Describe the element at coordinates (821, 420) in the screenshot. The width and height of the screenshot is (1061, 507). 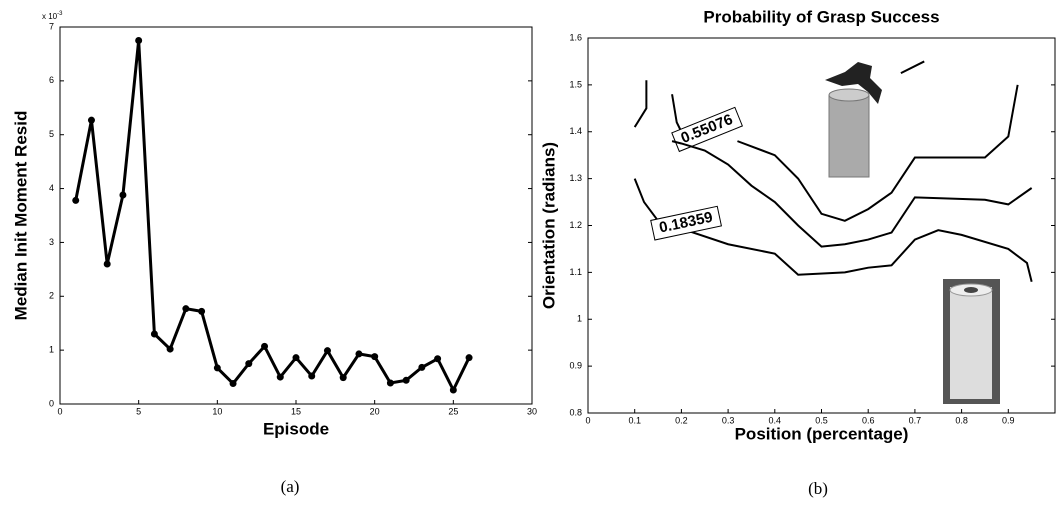
I see `x-tick-label: 0.5` at that location.